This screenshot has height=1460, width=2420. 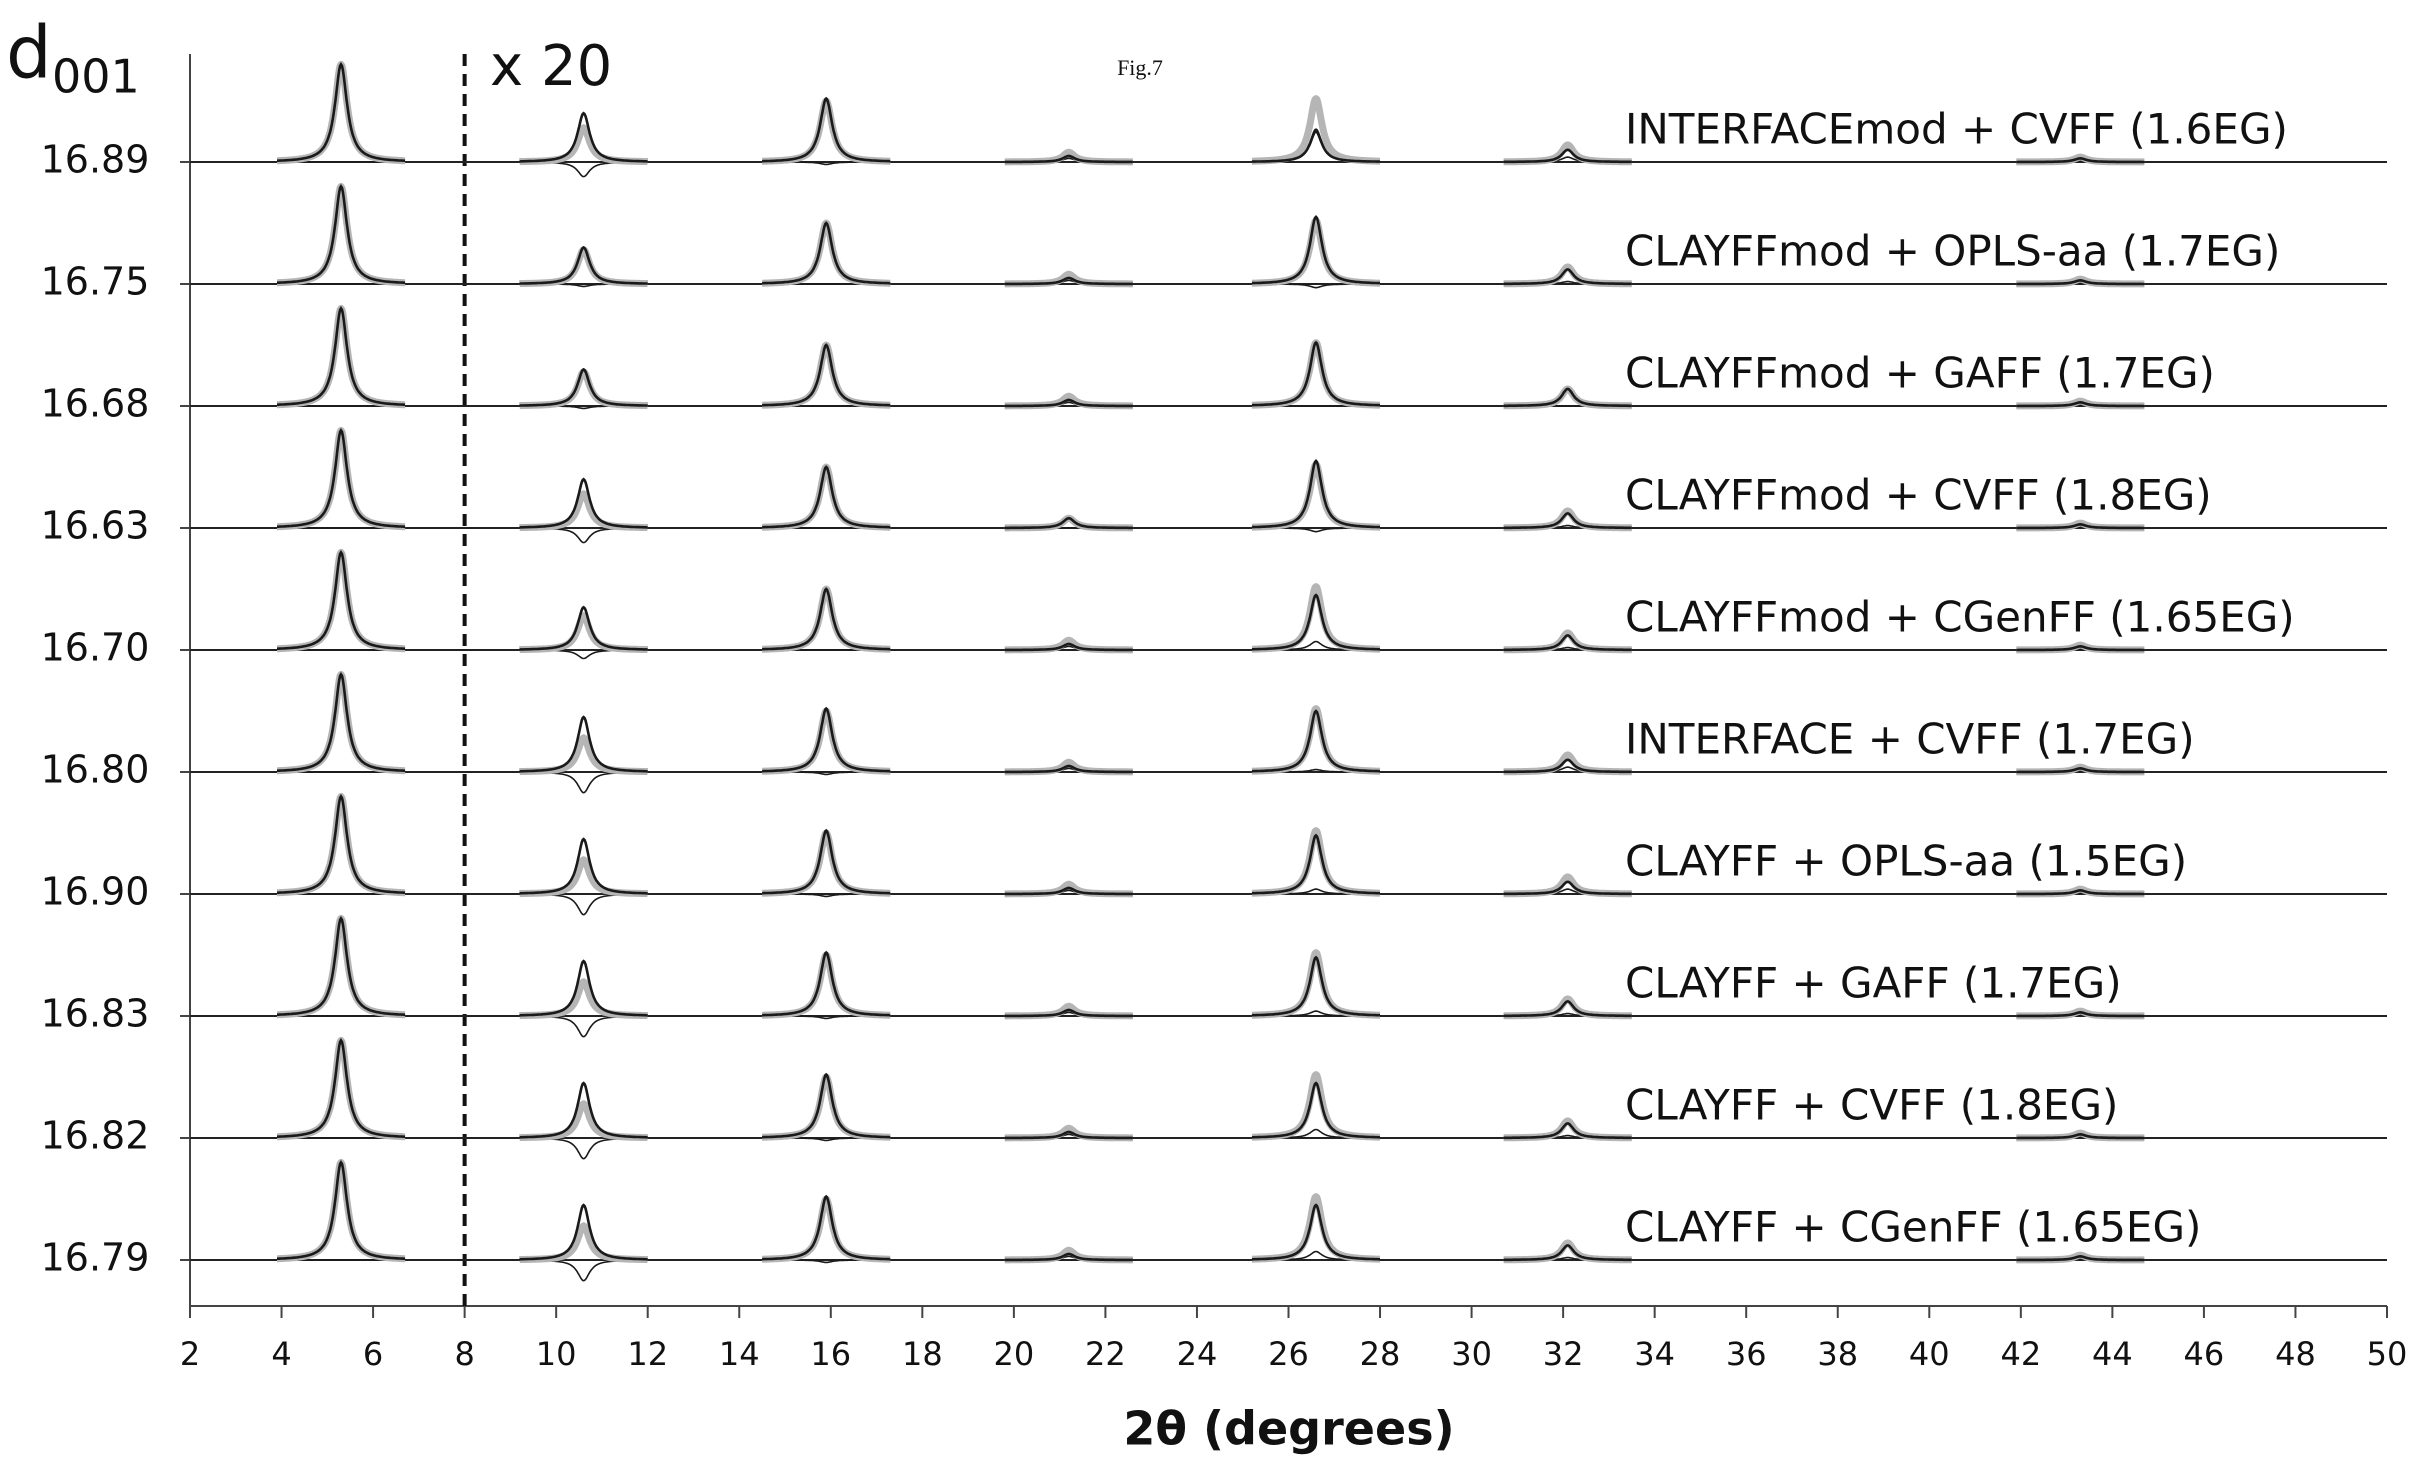 I want to click on series-label: INTERFACE + CVFF (1.7EG), so click(x=1910, y=739).